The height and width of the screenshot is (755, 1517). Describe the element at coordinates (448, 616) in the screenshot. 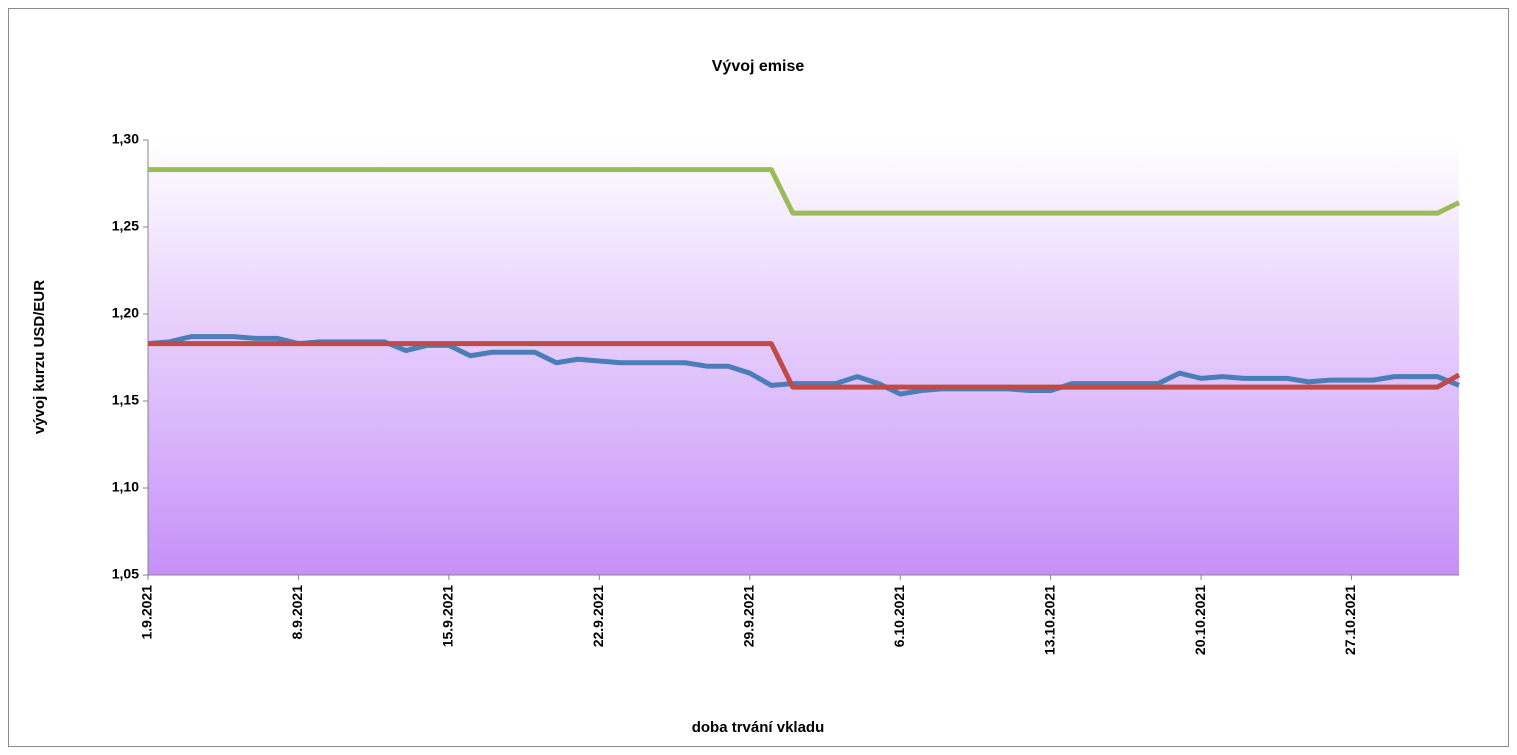

I see `x-tick-label: 15.9.2021` at that location.